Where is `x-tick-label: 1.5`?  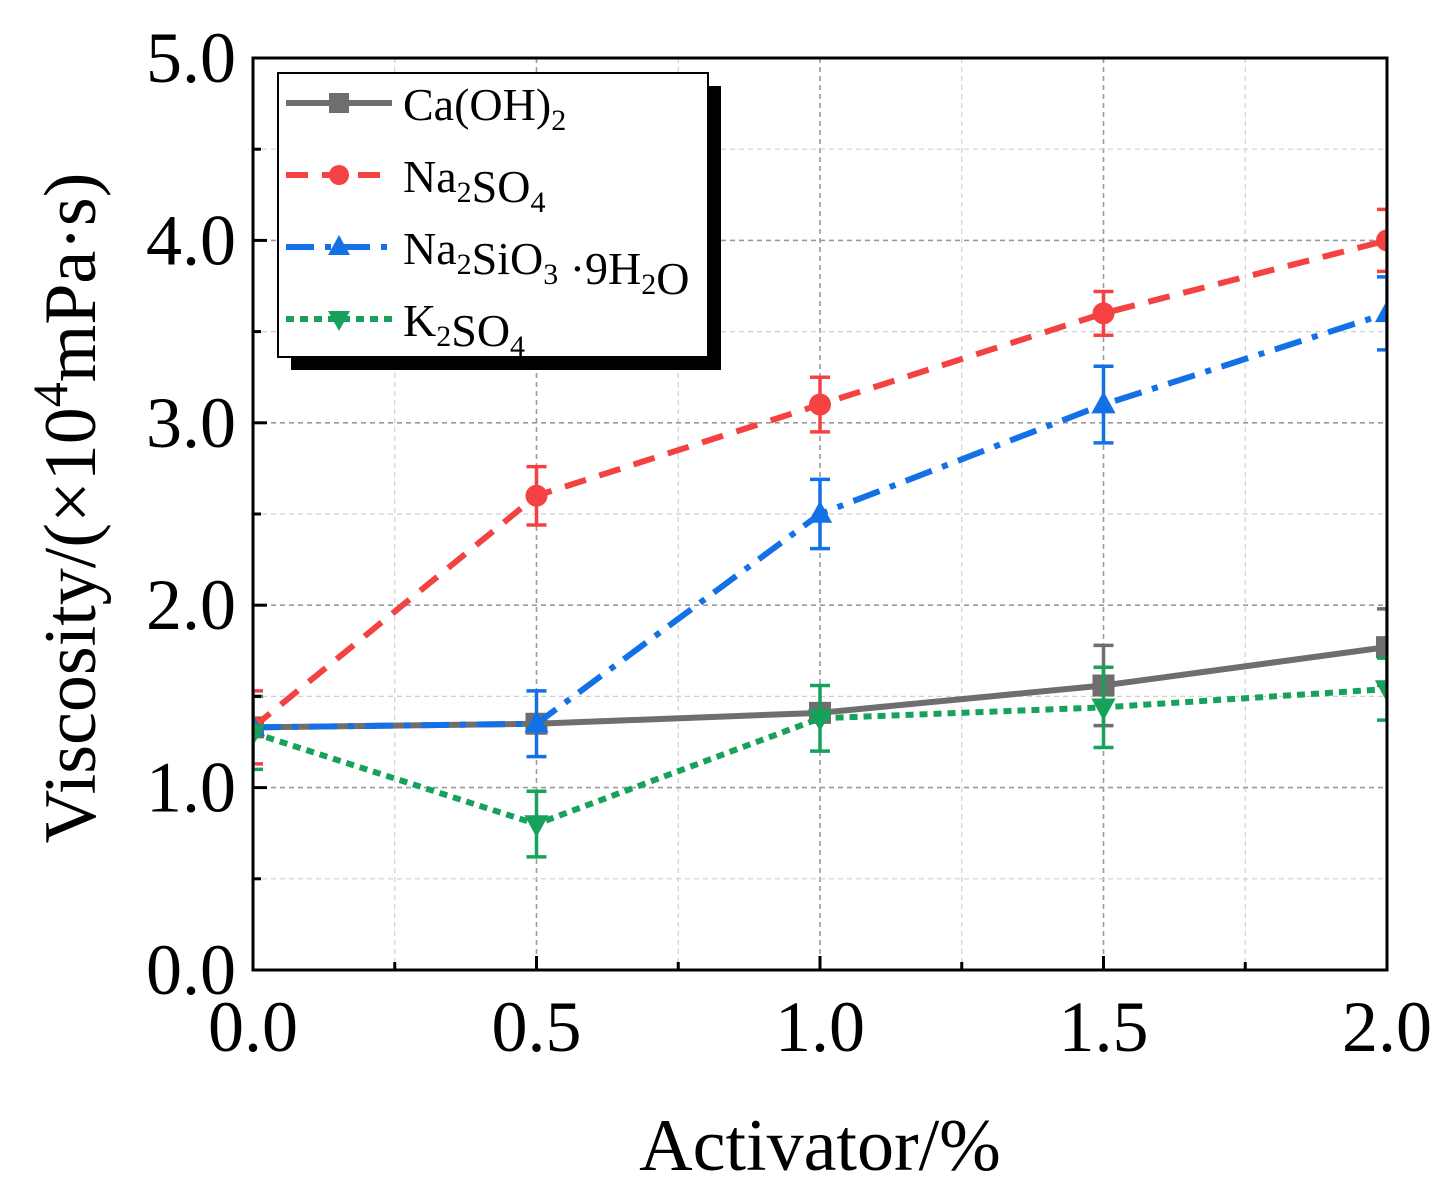 x-tick-label: 1.5 is located at coordinates (1104, 1027).